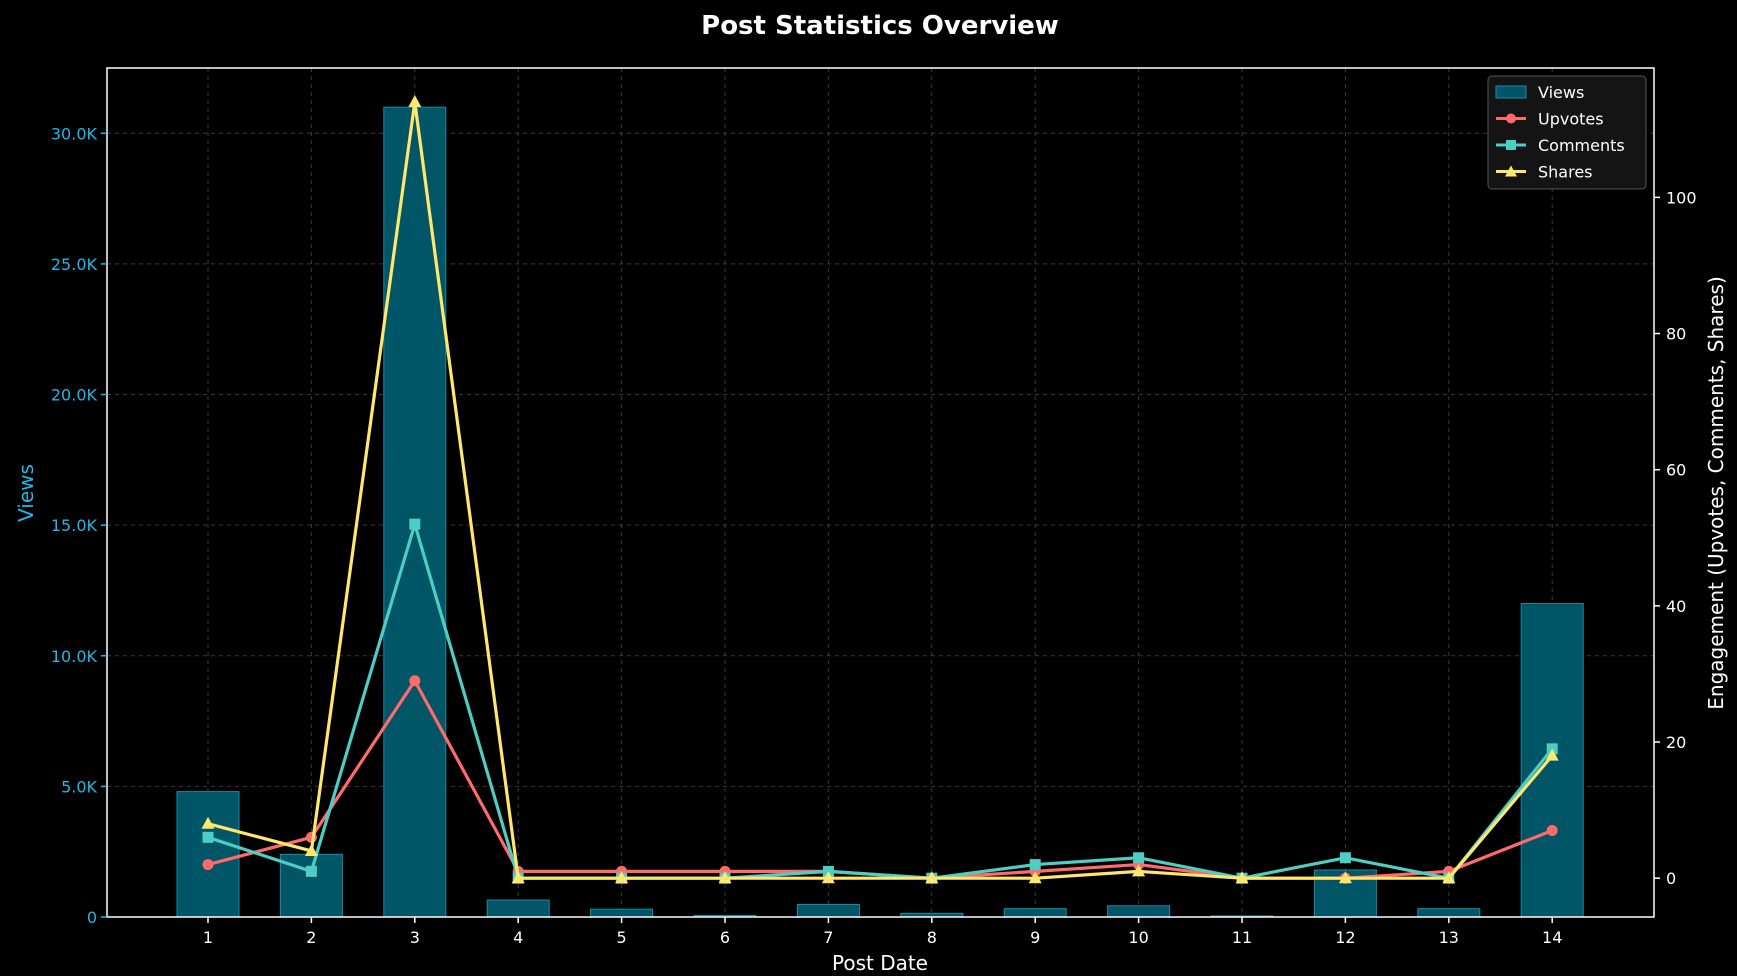  Describe the element at coordinates (725, 937) in the screenshot. I see `x-tick-label: 6` at that location.